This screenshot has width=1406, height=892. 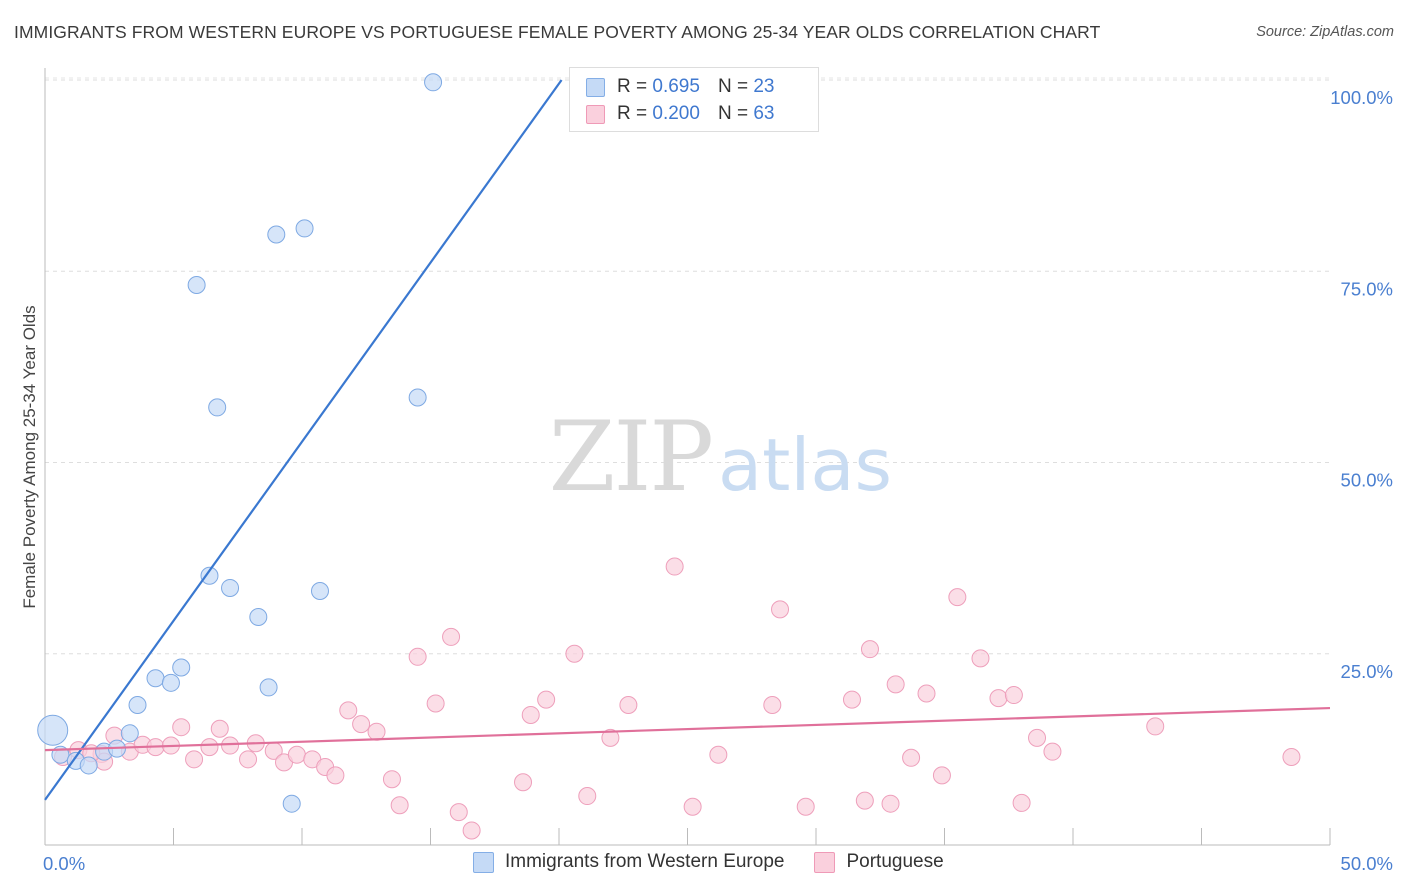 What do you see at coordinates (764, 113) in the screenshot?
I see `legend-n-value: 63` at bounding box center [764, 113].